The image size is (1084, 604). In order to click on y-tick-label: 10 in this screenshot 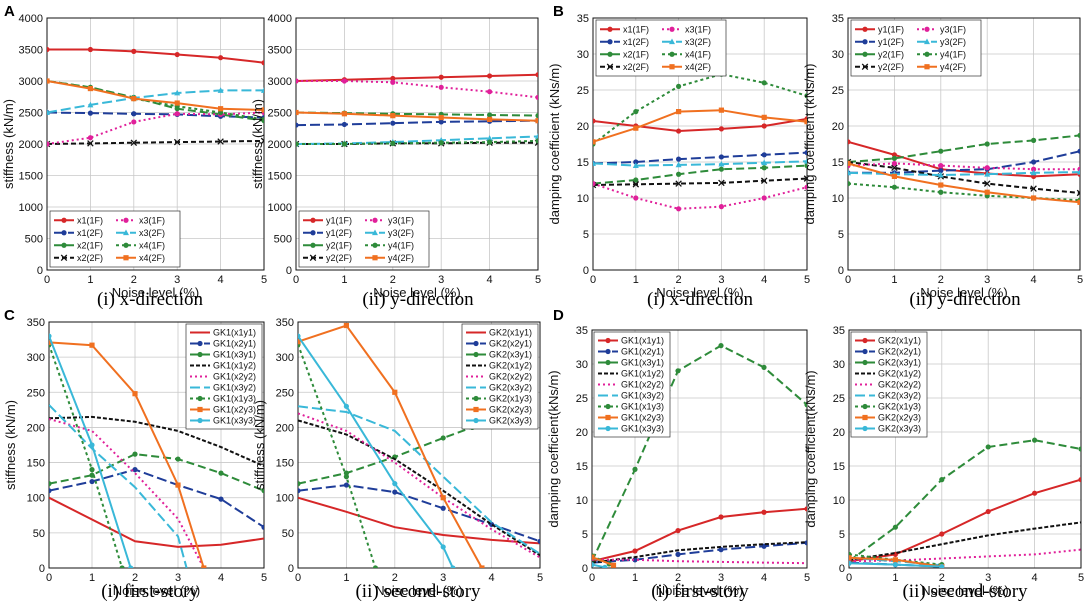, I will do `click(583, 199)`.